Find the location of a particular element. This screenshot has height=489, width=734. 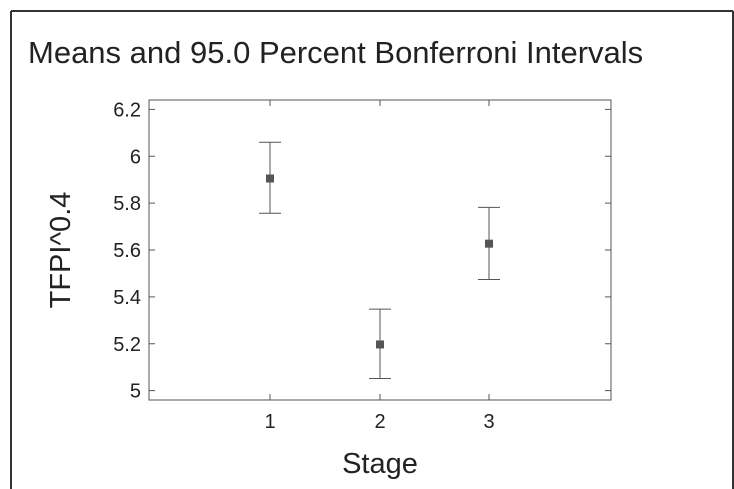

y-tick-label: 5.2 is located at coordinates (127, 345).